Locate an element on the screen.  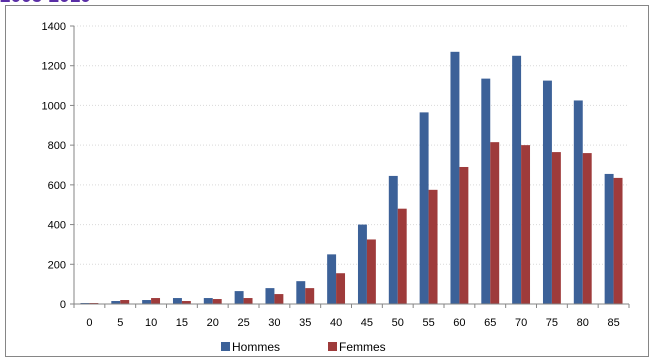
y-tick-label: 1000 is located at coordinates (54, 106).